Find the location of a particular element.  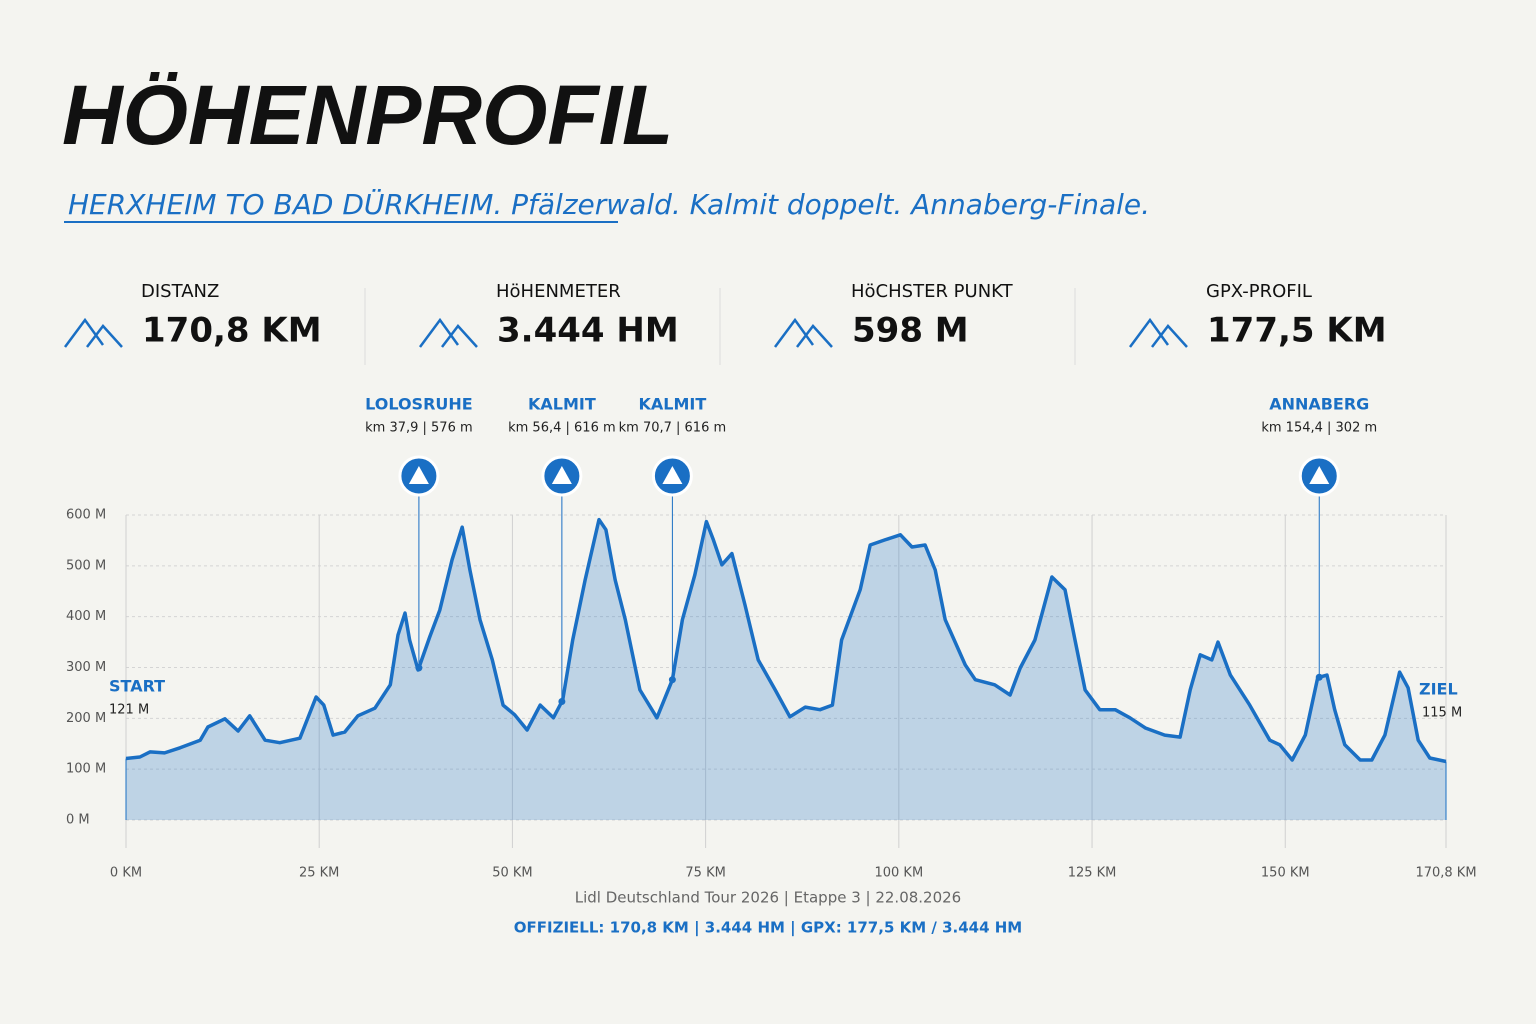

x-tick-label: 75 KM is located at coordinates (705, 873).